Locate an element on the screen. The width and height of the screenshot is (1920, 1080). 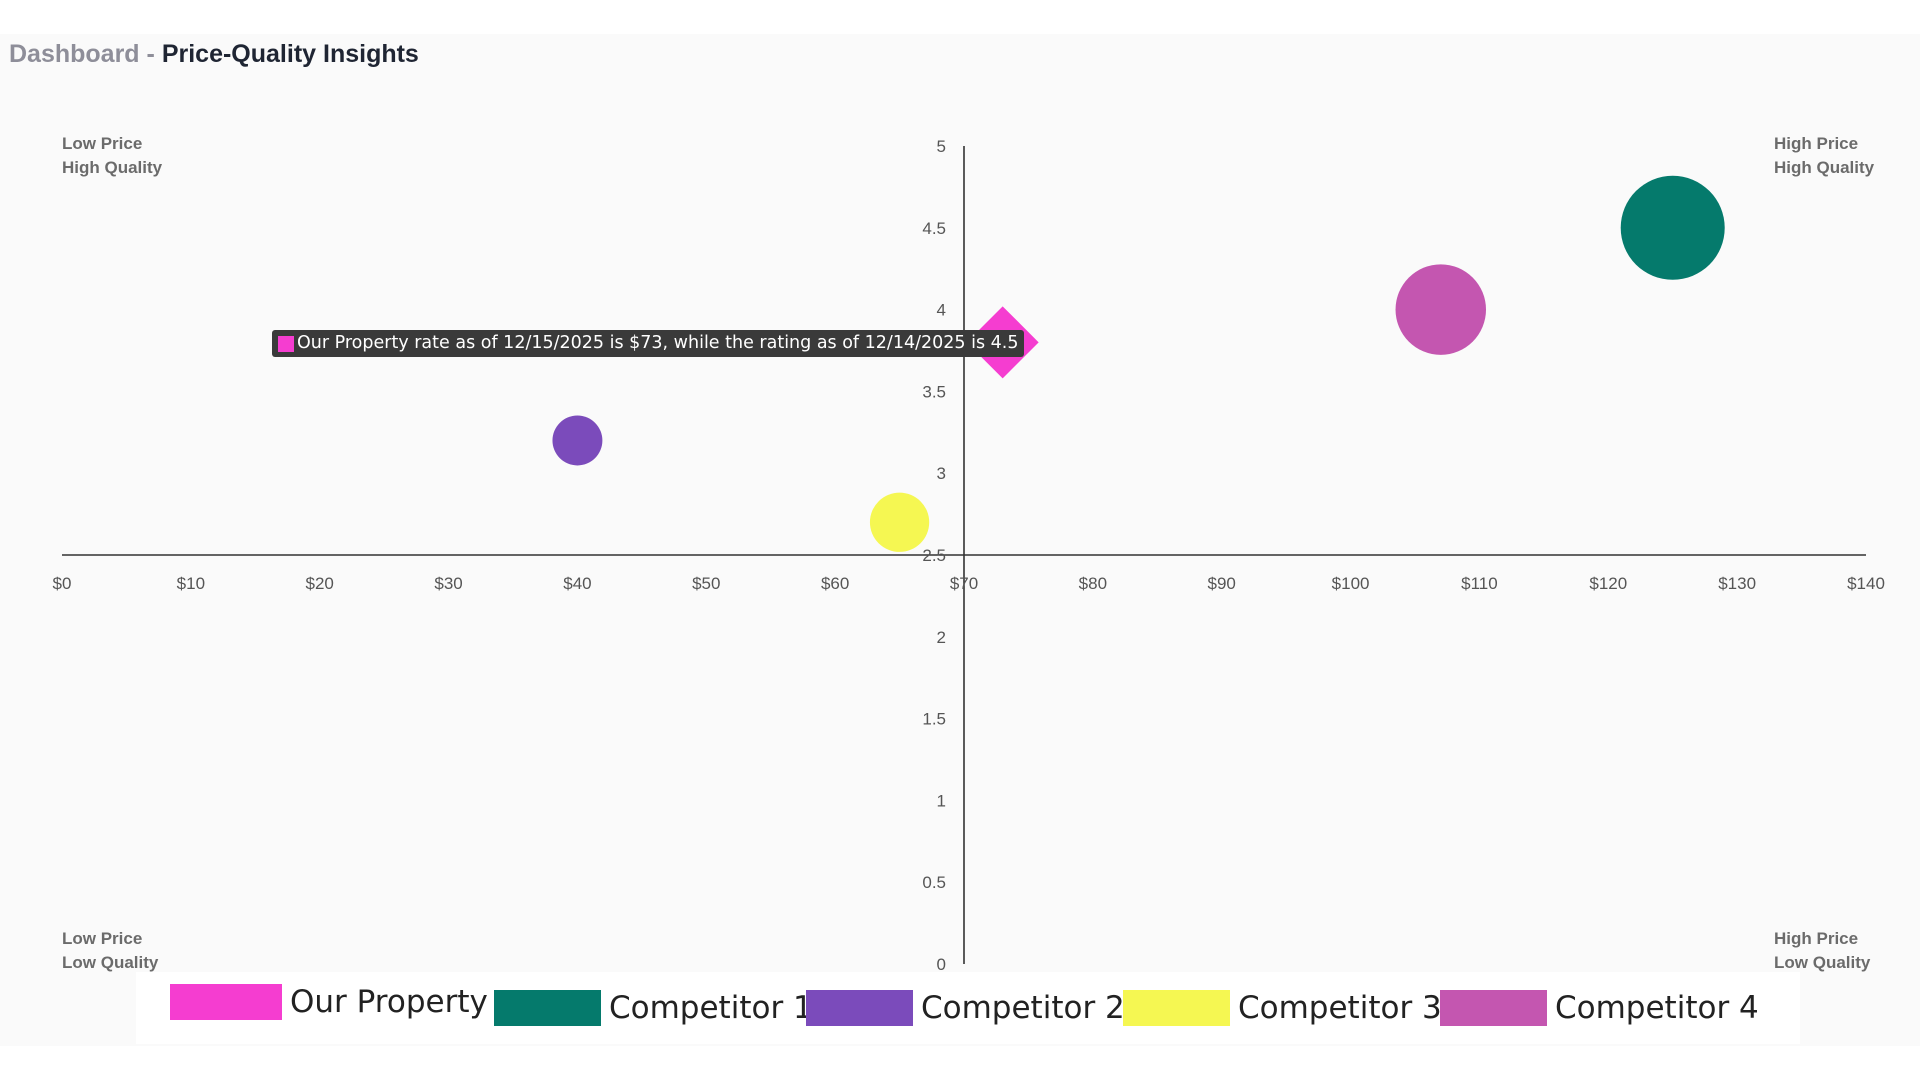
quadrant-label-bottom-right: High Price Low Quality is located at coordinates (1822, 951).